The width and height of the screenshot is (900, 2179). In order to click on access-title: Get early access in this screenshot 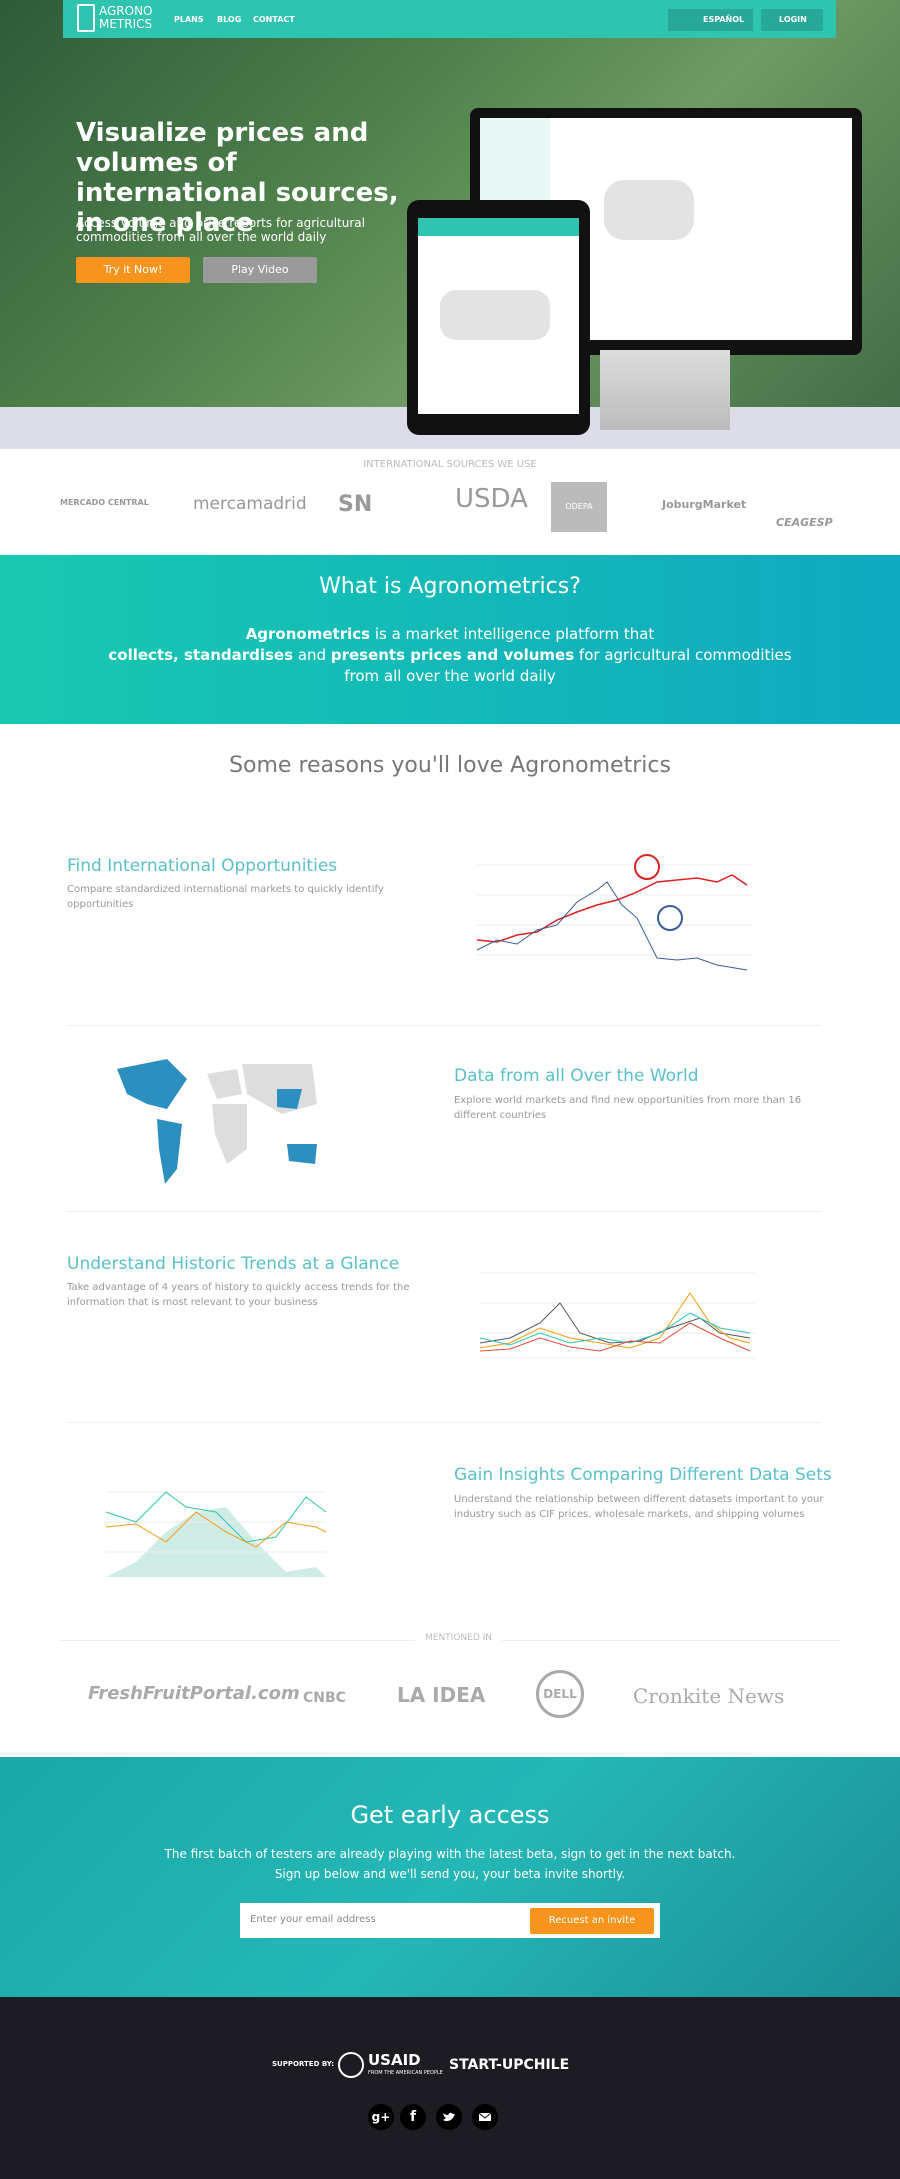, I will do `click(450, 1815)`.